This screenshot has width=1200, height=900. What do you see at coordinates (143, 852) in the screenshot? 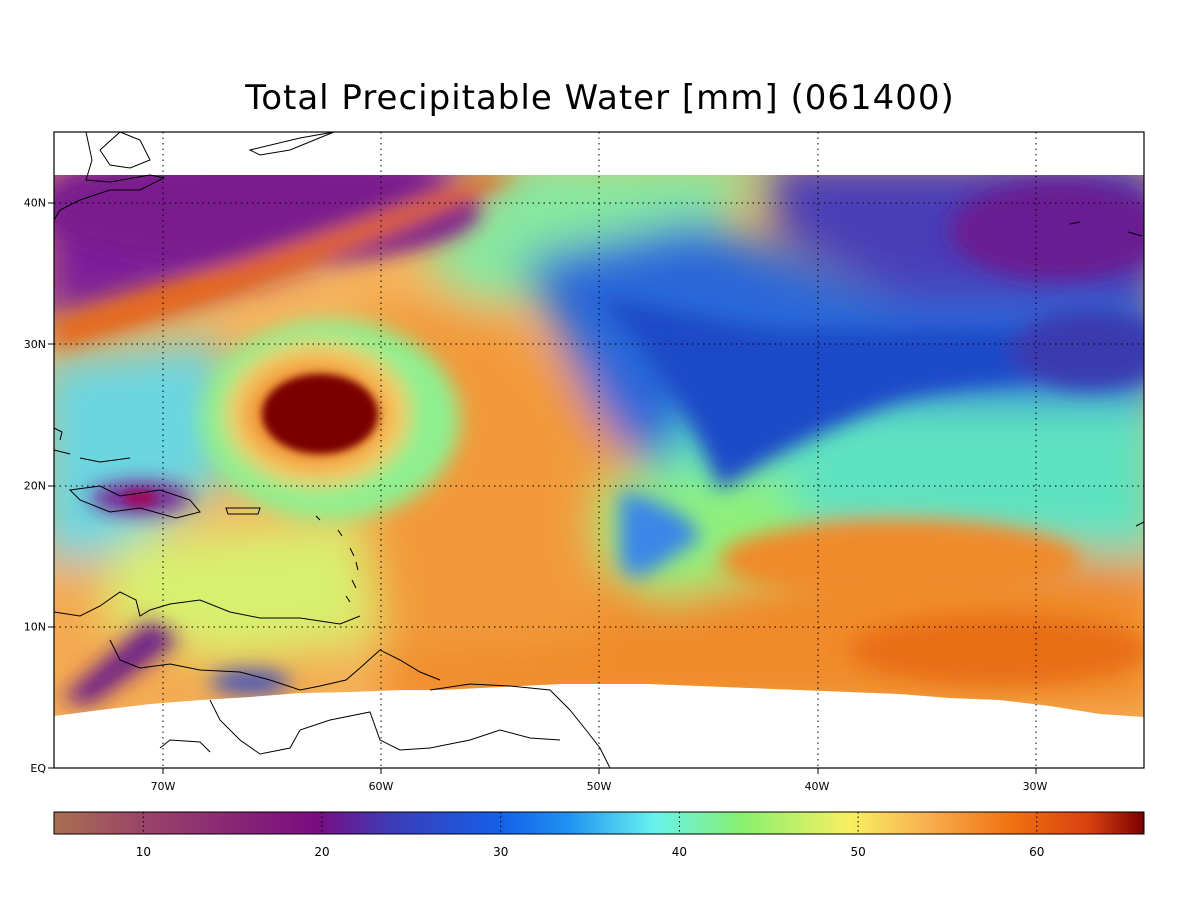
I see `colorbar-label: 10` at bounding box center [143, 852].